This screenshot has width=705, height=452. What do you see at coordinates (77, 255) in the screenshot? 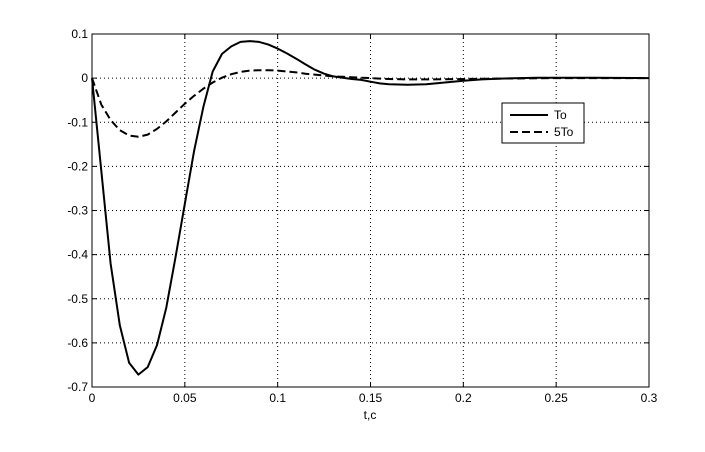
I see `y-tick-label: -0.4` at bounding box center [77, 255].